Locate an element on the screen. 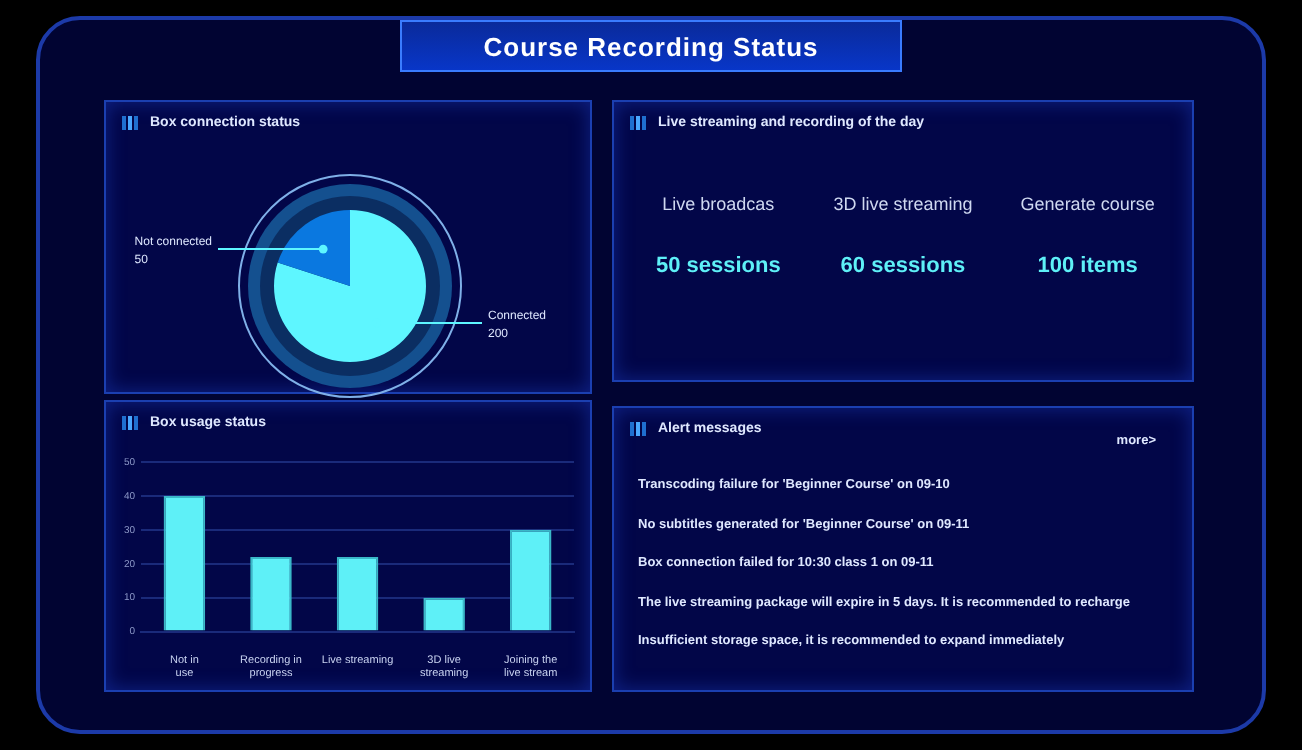  text: Course Recording Status is located at coordinates (651, 46).